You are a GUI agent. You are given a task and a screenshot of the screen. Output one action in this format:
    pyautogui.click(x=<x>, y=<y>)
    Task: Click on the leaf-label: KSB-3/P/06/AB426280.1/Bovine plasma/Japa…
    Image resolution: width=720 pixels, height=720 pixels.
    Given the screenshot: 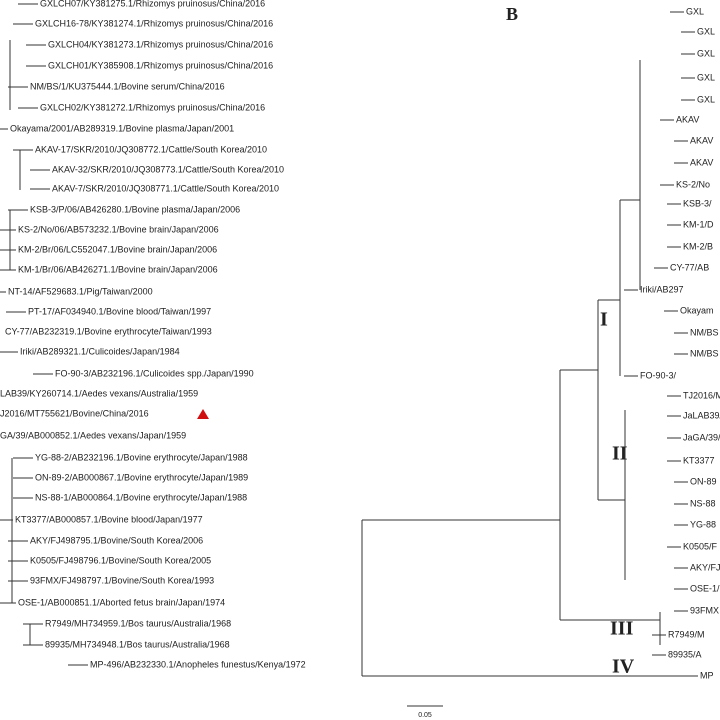 What is the action you would take?
    pyautogui.click(x=135, y=209)
    